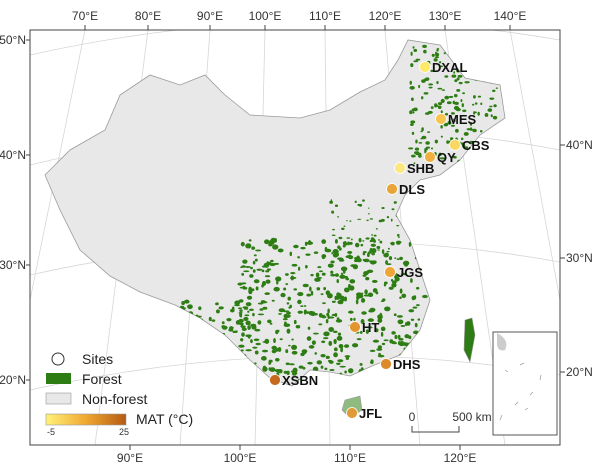 This screenshot has width=600, height=476. Describe the element at coordinates (325, 16) in the screenshot. I see `tick-top: 110°E` at that location.